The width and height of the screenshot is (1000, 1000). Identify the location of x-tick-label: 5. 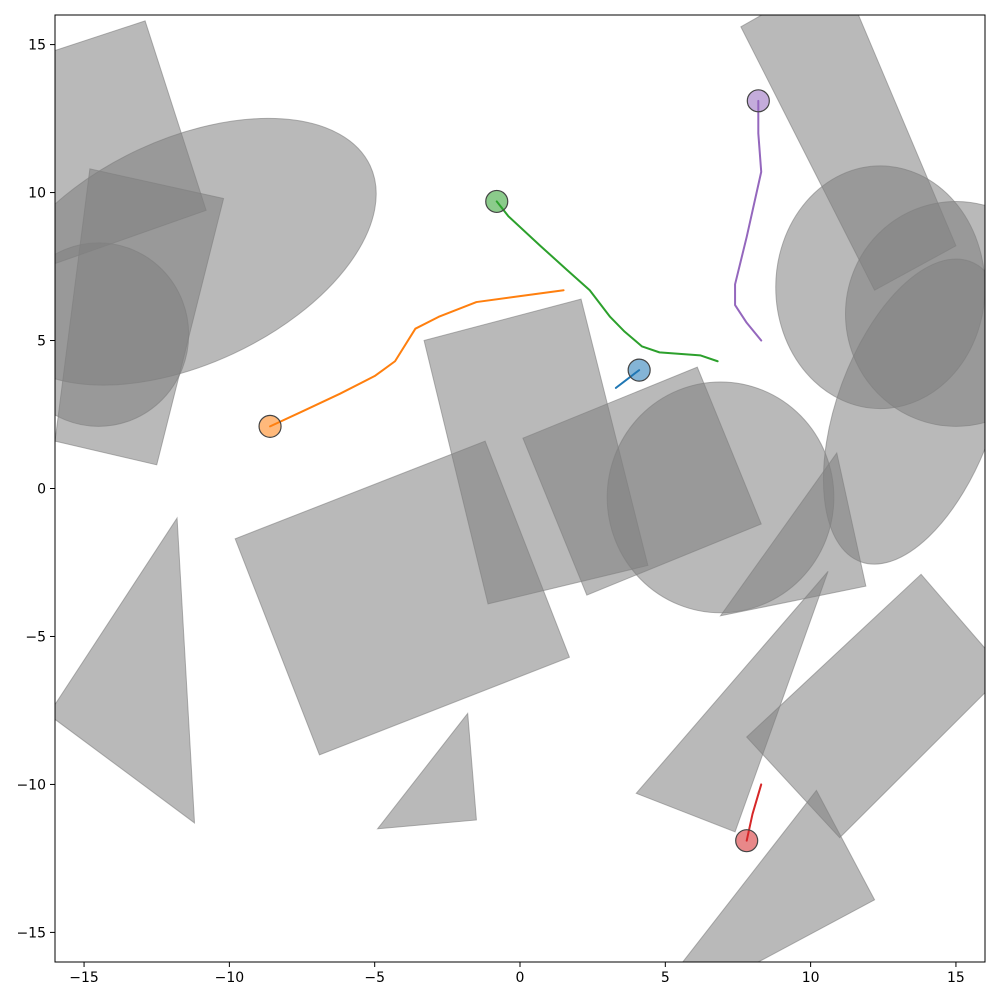
(665, 978).